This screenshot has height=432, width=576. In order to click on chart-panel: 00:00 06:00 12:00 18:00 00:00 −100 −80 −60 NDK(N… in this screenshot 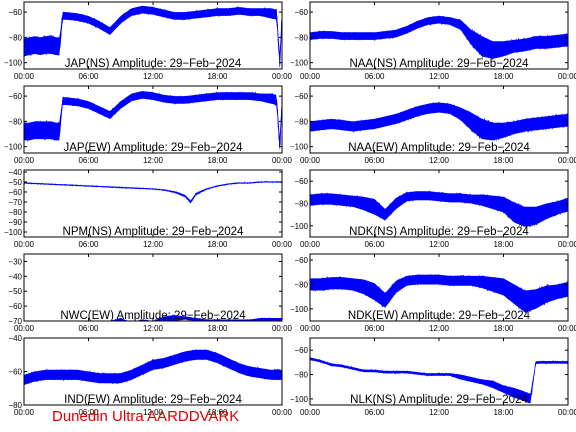, I will do `click(433, 209)`.